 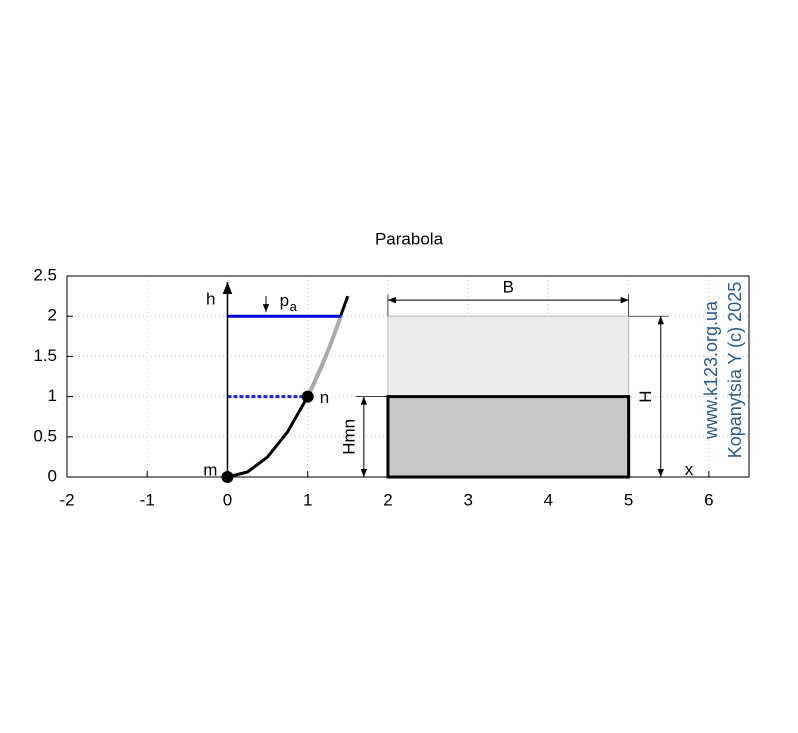 I want to click on axis-label: h, so click(x=210, y=299).